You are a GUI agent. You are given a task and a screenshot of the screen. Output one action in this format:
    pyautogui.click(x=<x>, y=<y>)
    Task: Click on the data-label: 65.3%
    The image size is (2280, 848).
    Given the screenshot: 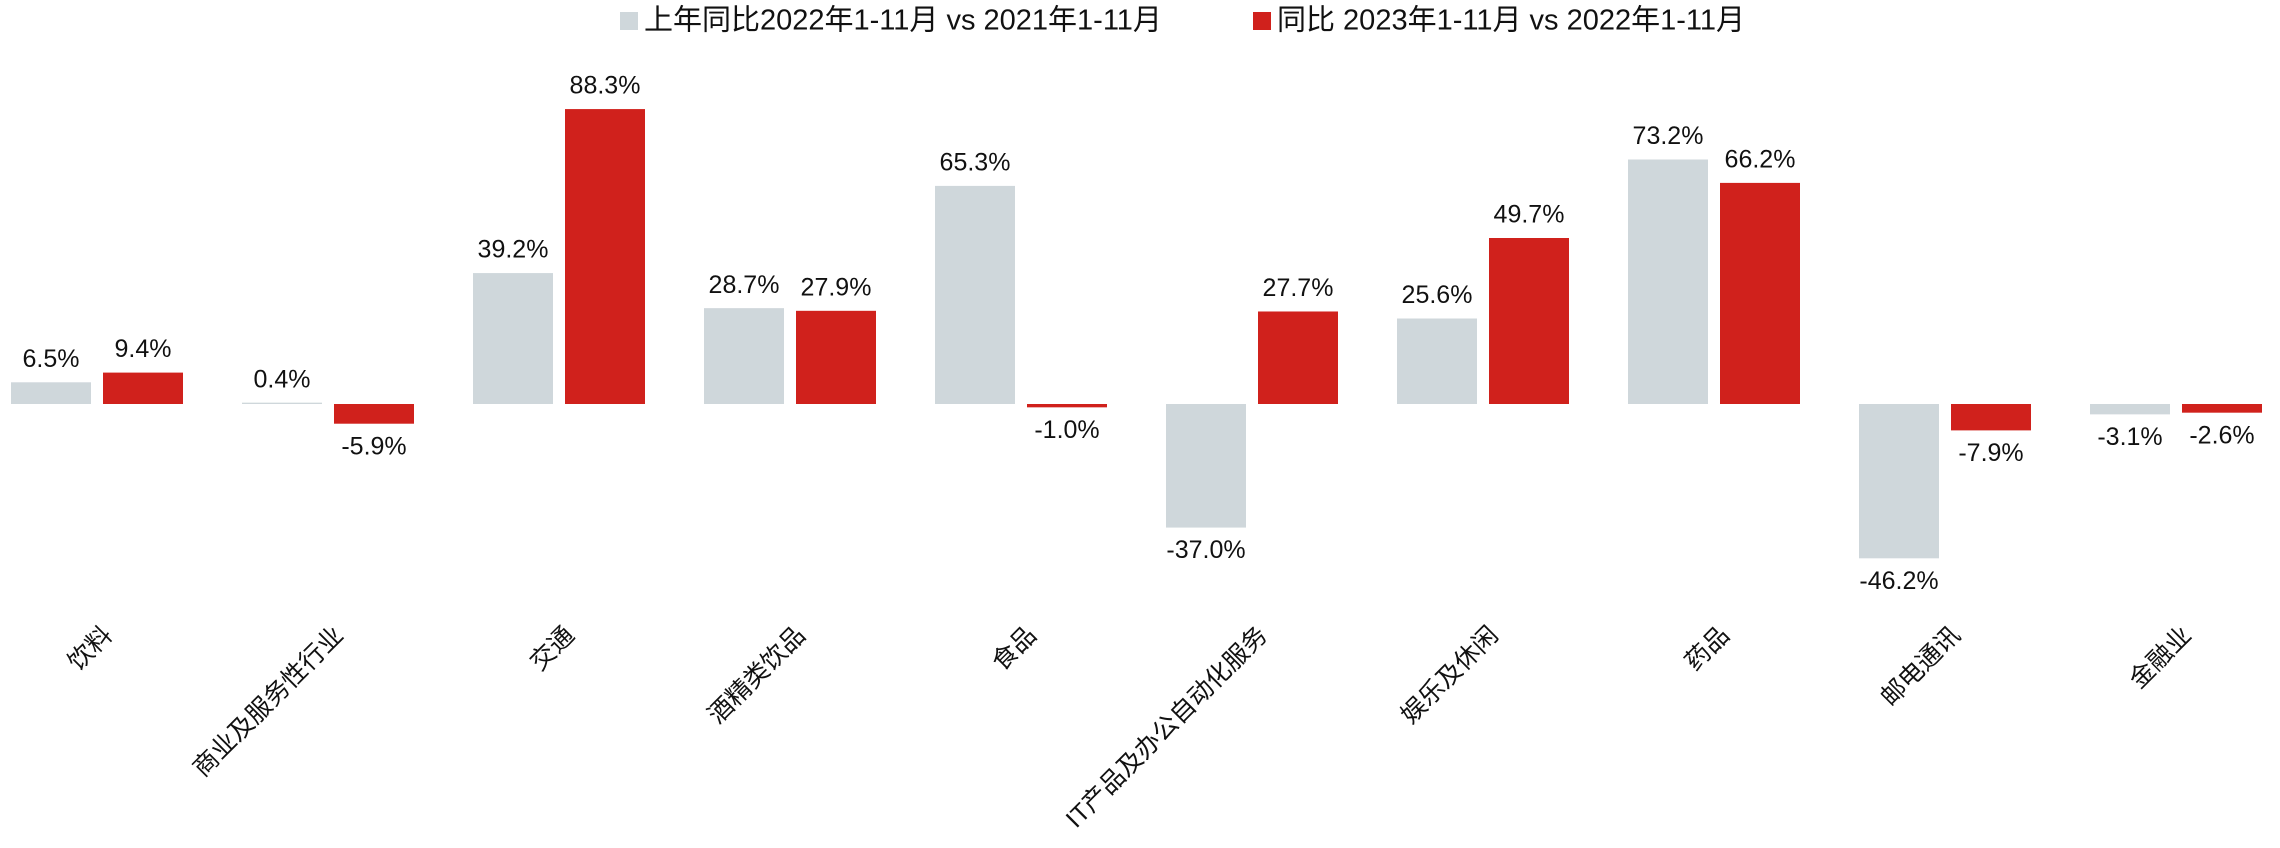 What is the action you would take?
    pyautogui.click(x=975, y=163)
    